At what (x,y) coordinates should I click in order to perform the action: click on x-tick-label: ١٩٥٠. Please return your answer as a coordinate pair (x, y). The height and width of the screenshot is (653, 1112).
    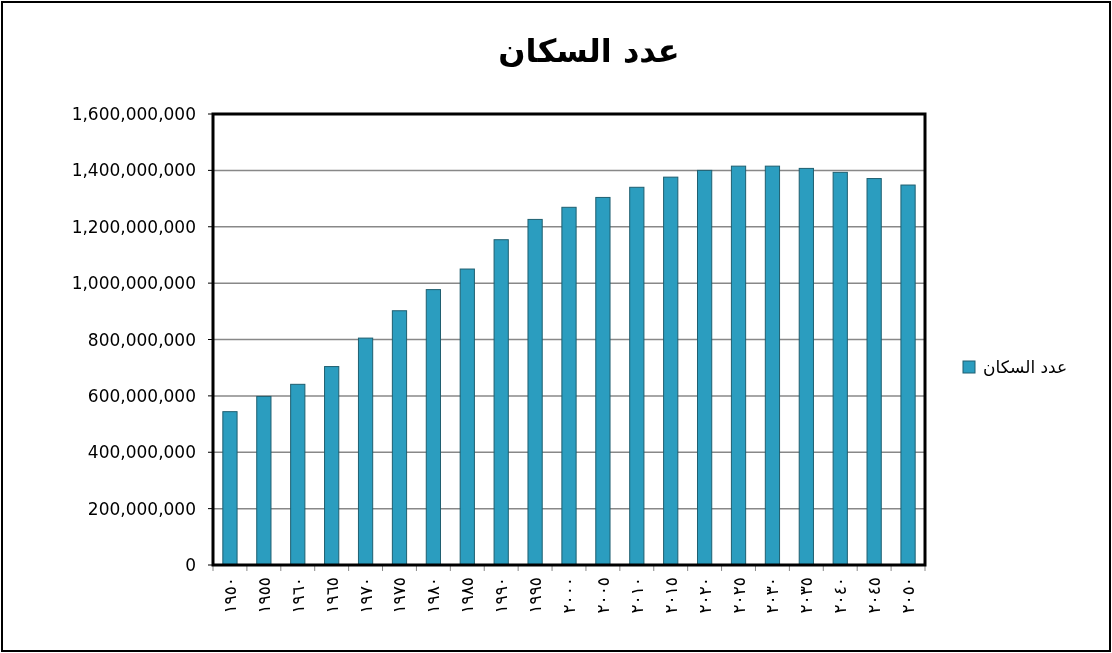
    Looking at the image, I should click on (229, 595).